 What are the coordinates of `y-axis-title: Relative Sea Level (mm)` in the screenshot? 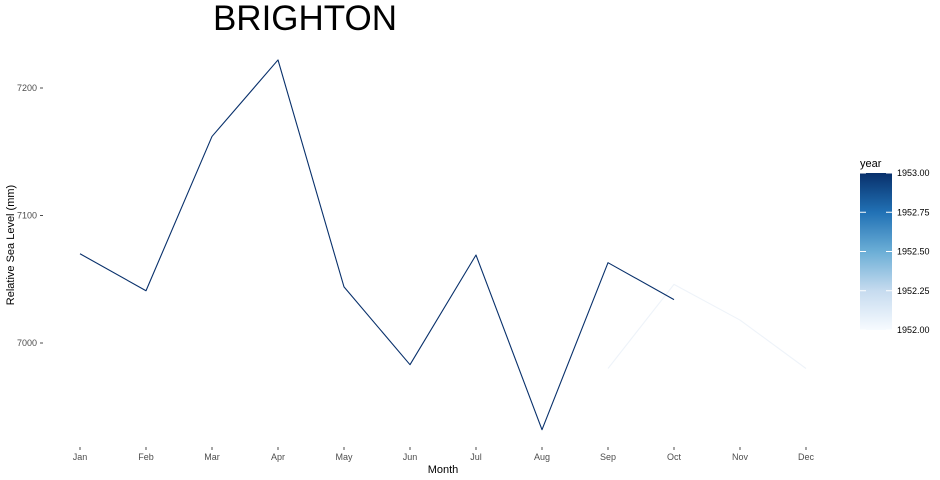 It's located at (11, 245).